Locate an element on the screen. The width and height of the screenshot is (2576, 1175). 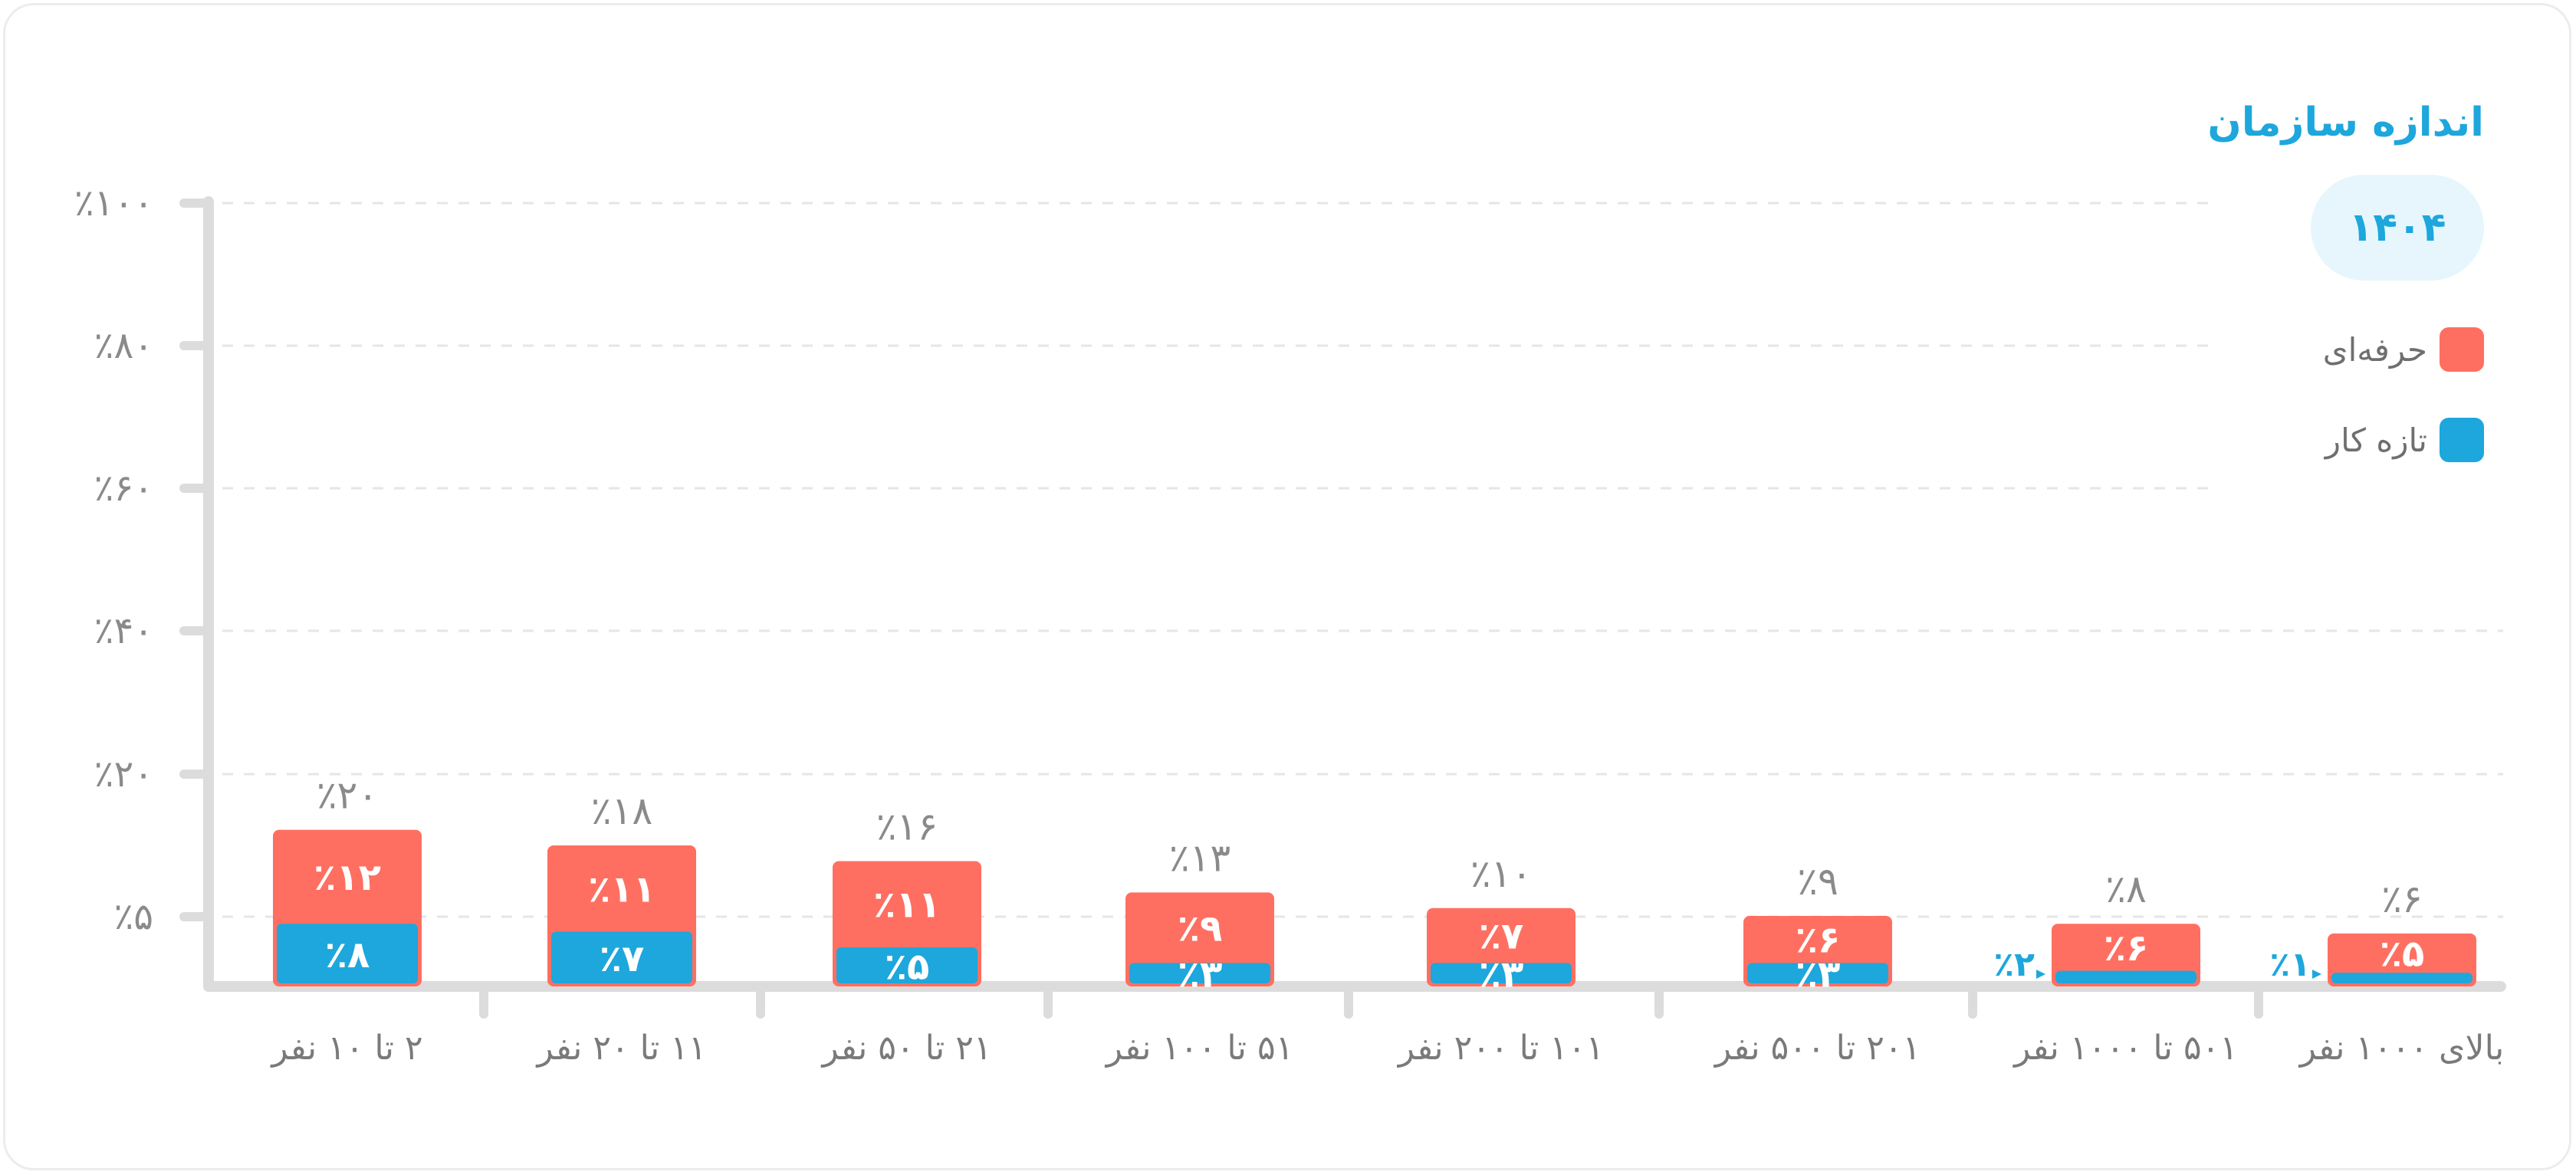
total-label: ٪۱۳ is located at coordinates (1200, 857).